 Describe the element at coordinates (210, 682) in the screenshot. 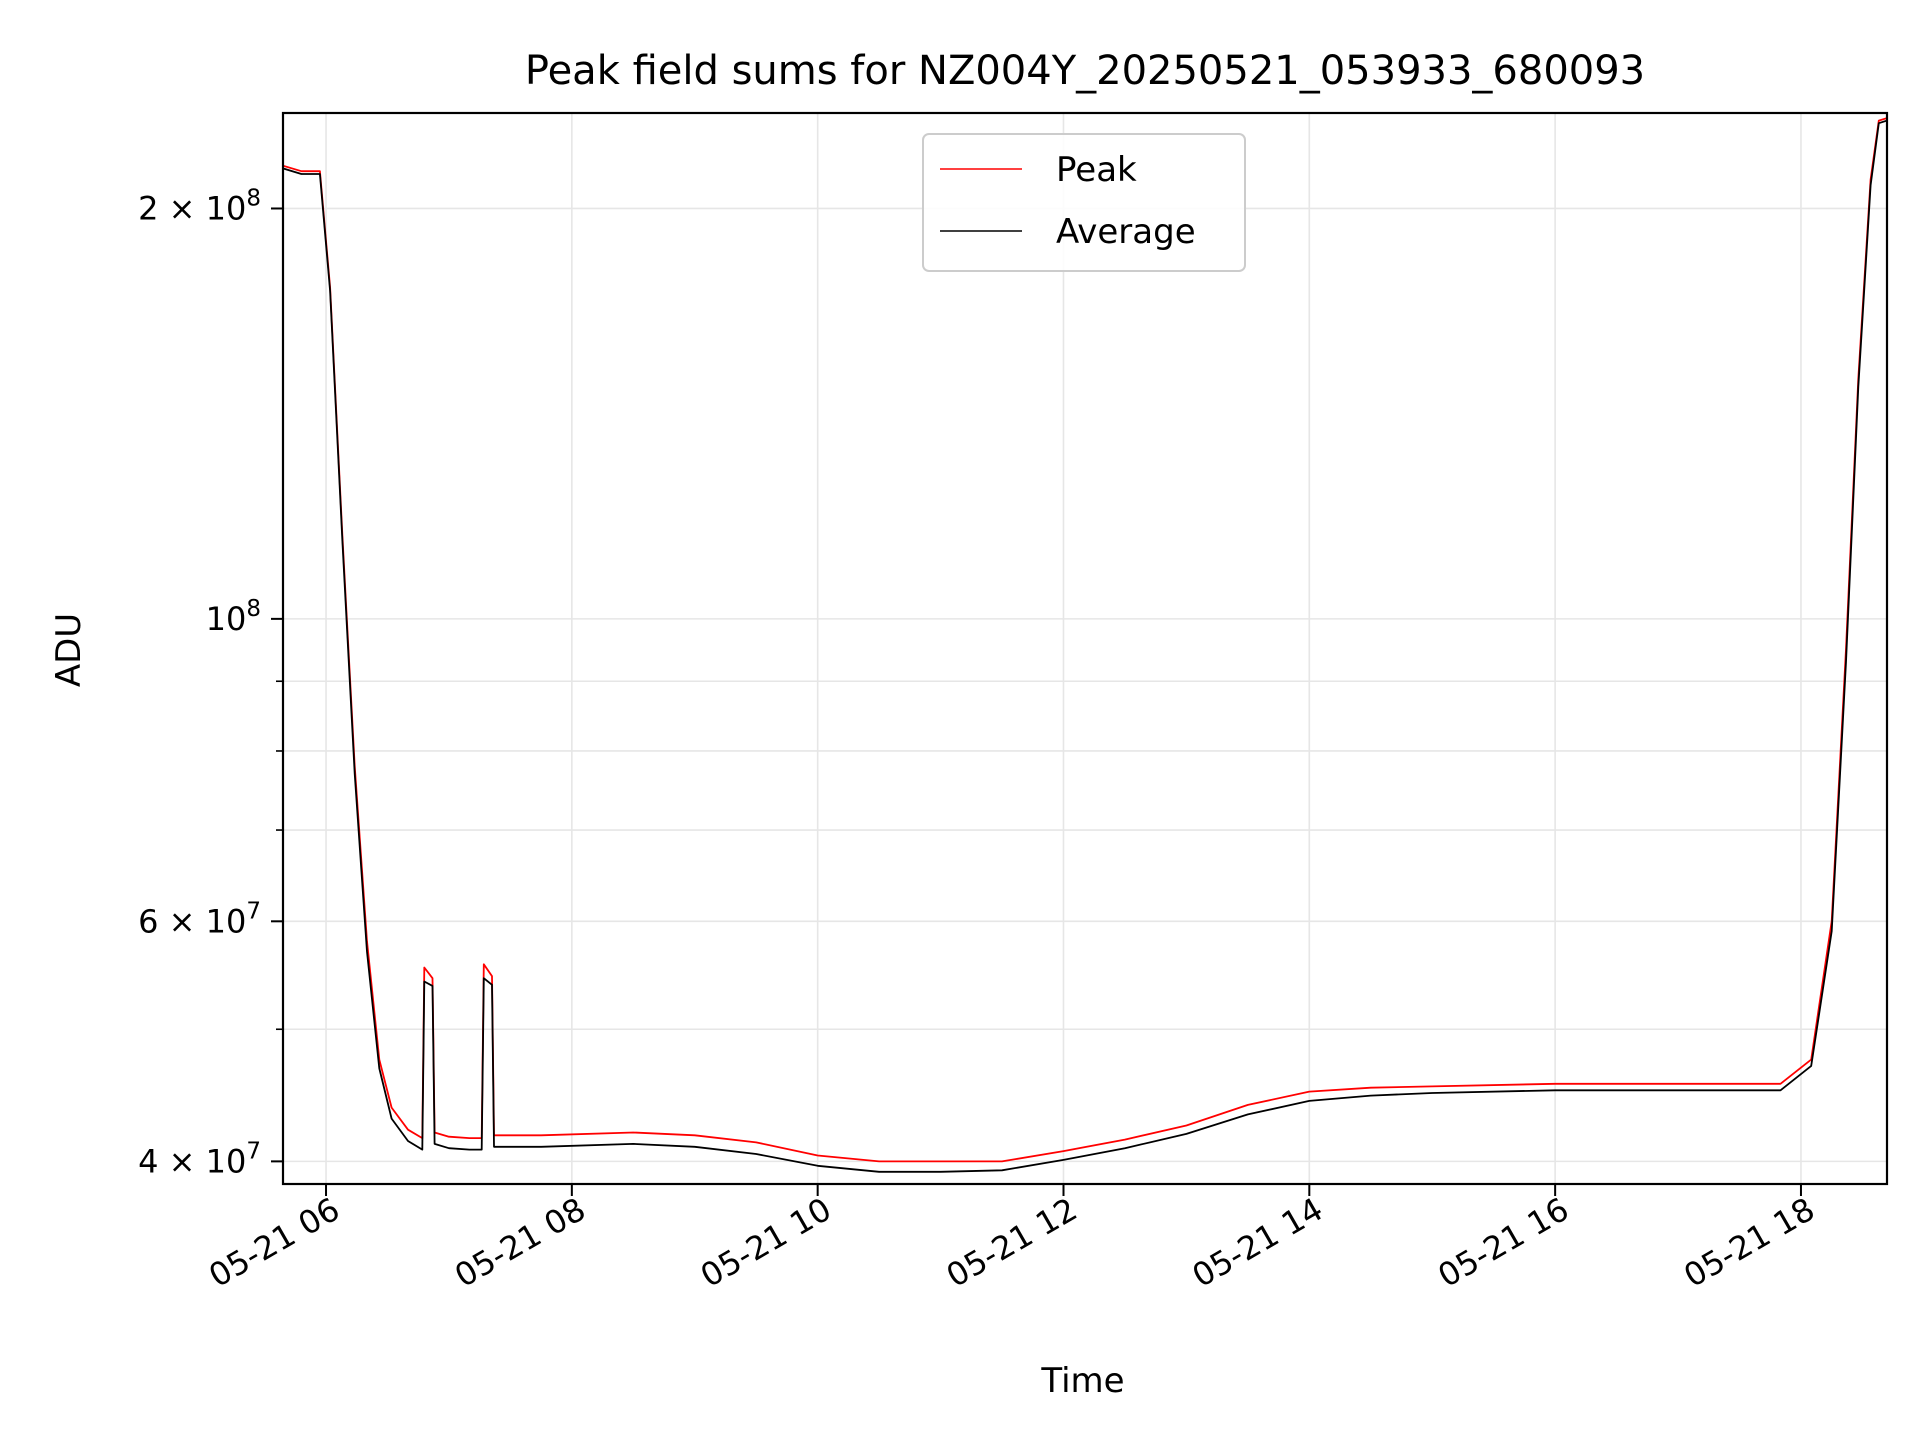

I see `y-axis: 4 × 107 6 × 107 108 2 × 108` at that location.